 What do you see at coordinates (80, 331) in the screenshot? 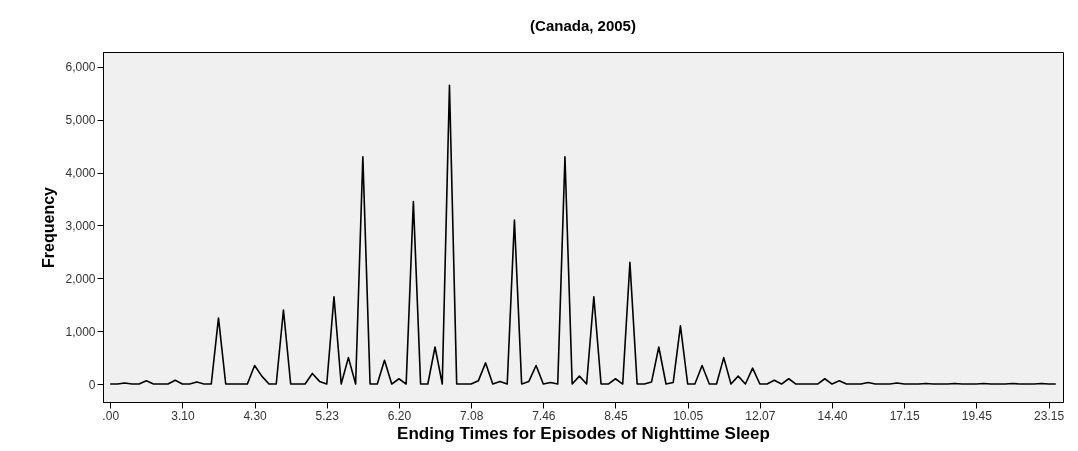
I see `y-tick-label: 1,000` at bounding box center [80, 331].